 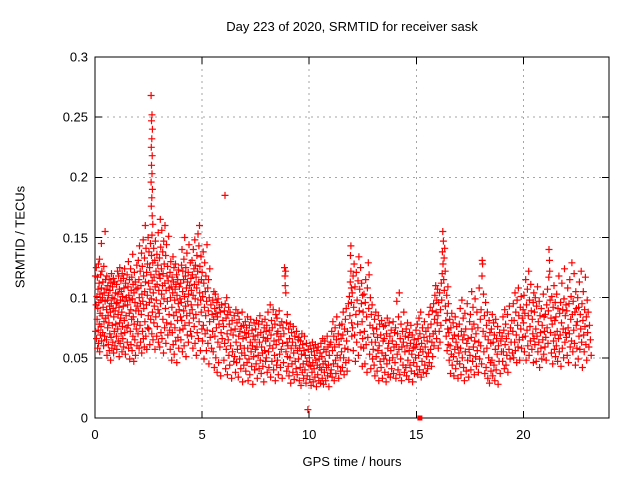 What do you see at coordinates (84, 418) in the screenshot?
I see `y-tick-label: 0` at bounding box center [84, 418].